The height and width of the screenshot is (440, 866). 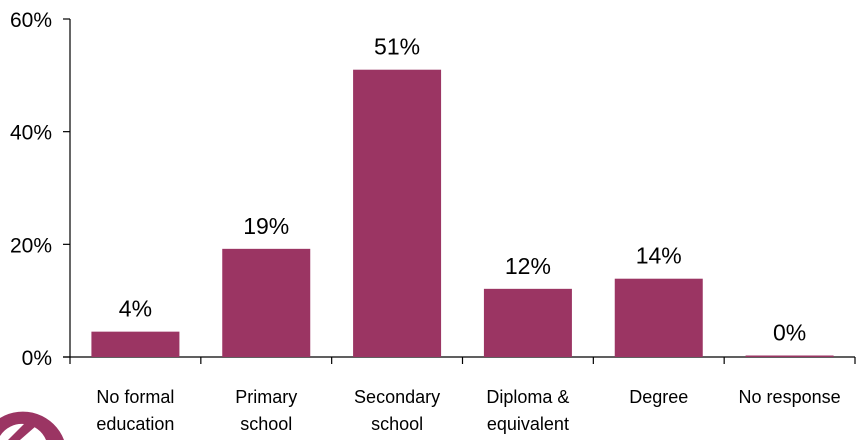 I want to click on category-label: Primary school, so click(x=266, y=410).